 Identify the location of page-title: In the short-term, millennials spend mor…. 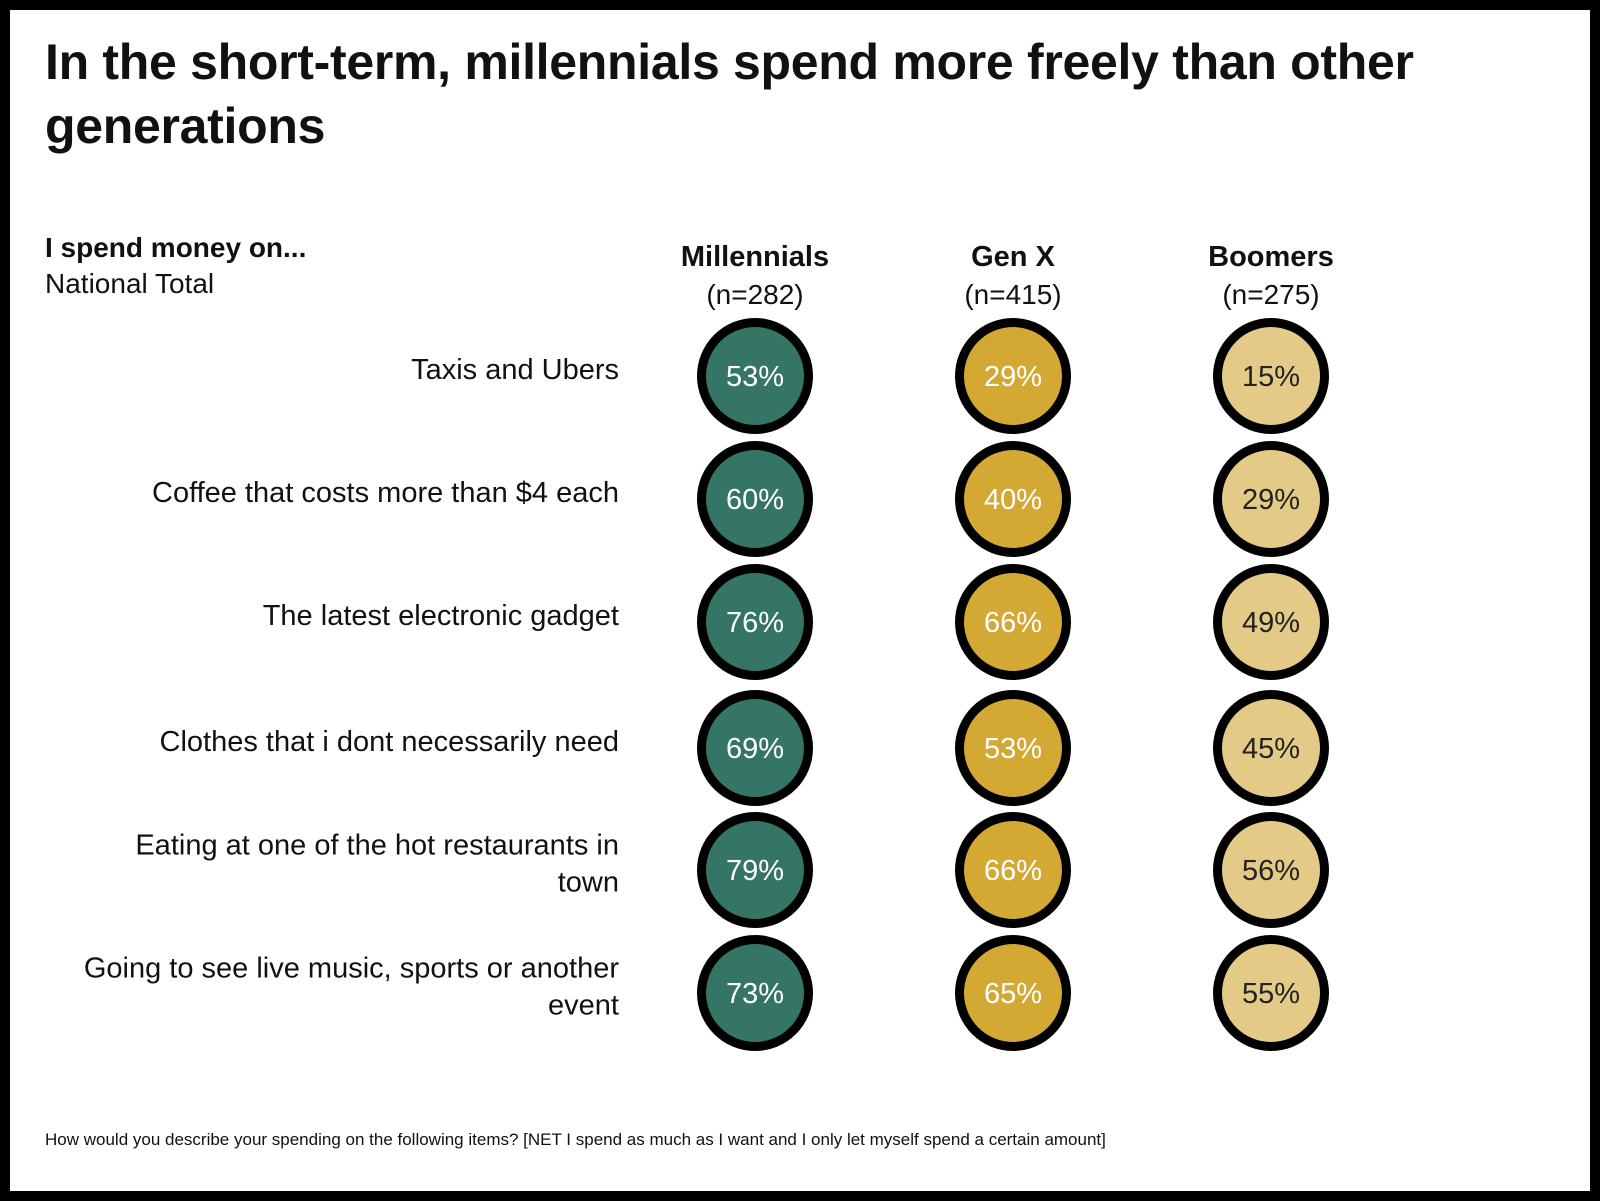
(729, 94).